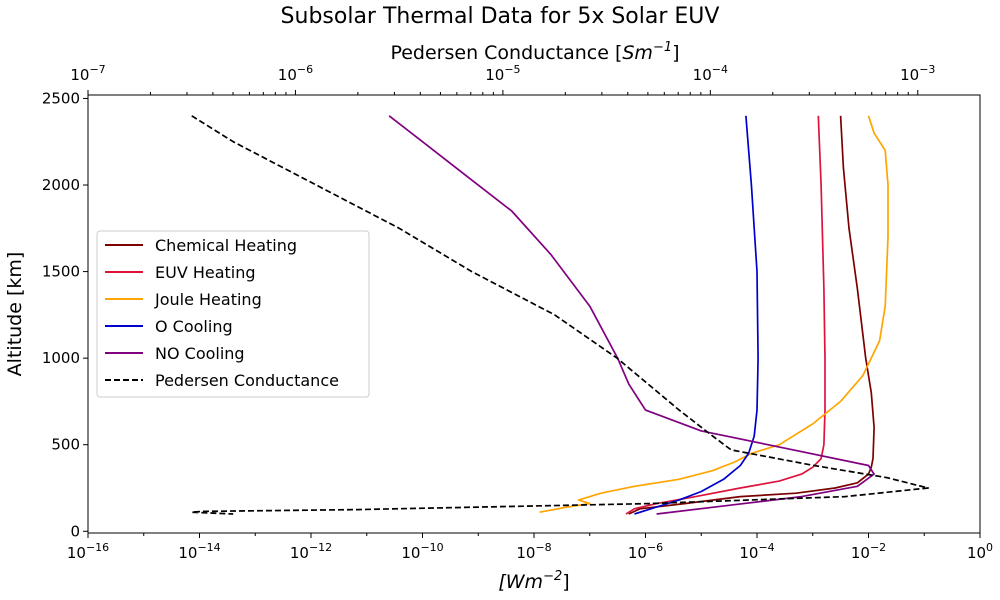 The height and width of the screenshot is (600, 1000). I want to click on bottom-tick-label: 10⁻⁸, so click(533, 551).